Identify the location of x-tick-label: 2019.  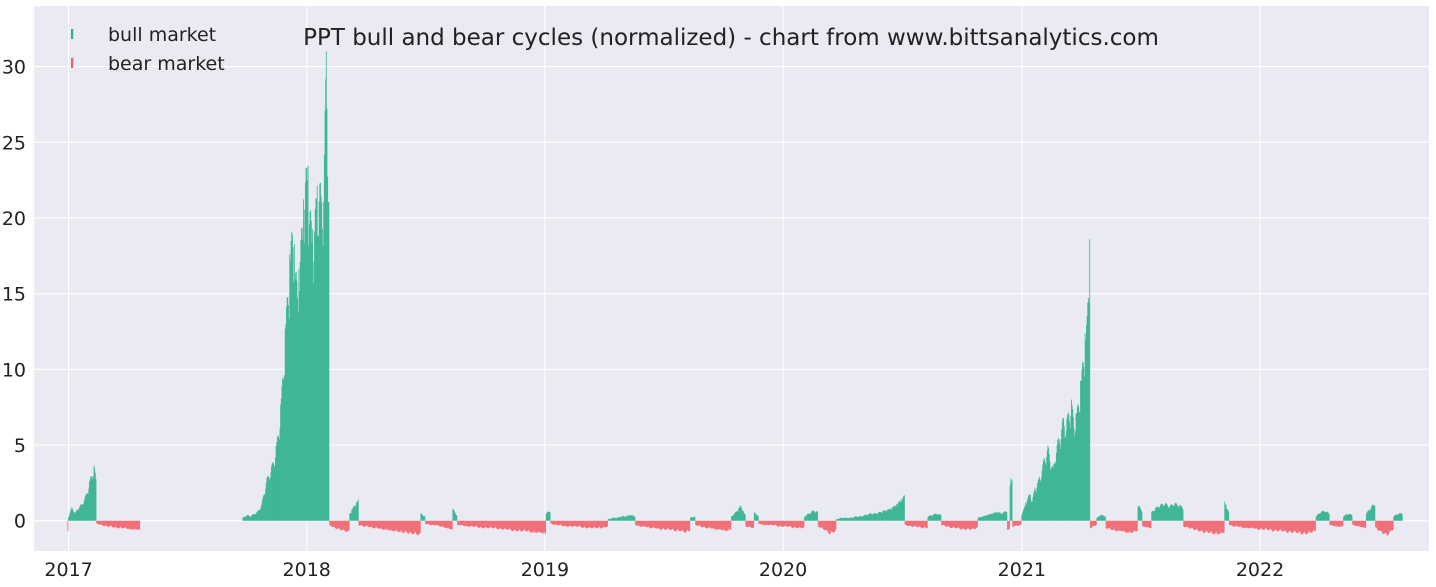
(545, 570).